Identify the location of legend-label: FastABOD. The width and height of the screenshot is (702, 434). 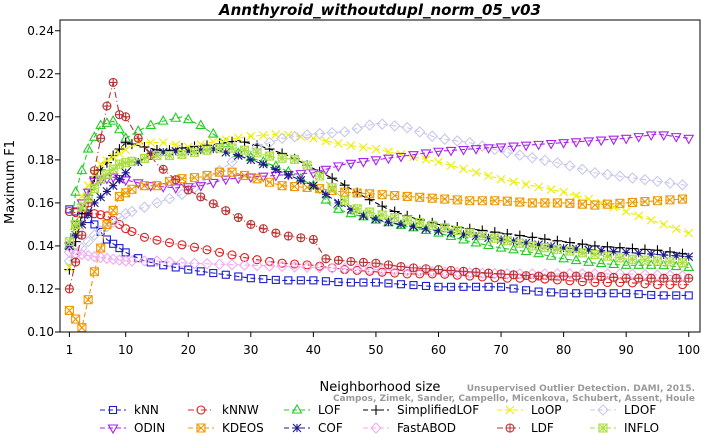
(426, 427).